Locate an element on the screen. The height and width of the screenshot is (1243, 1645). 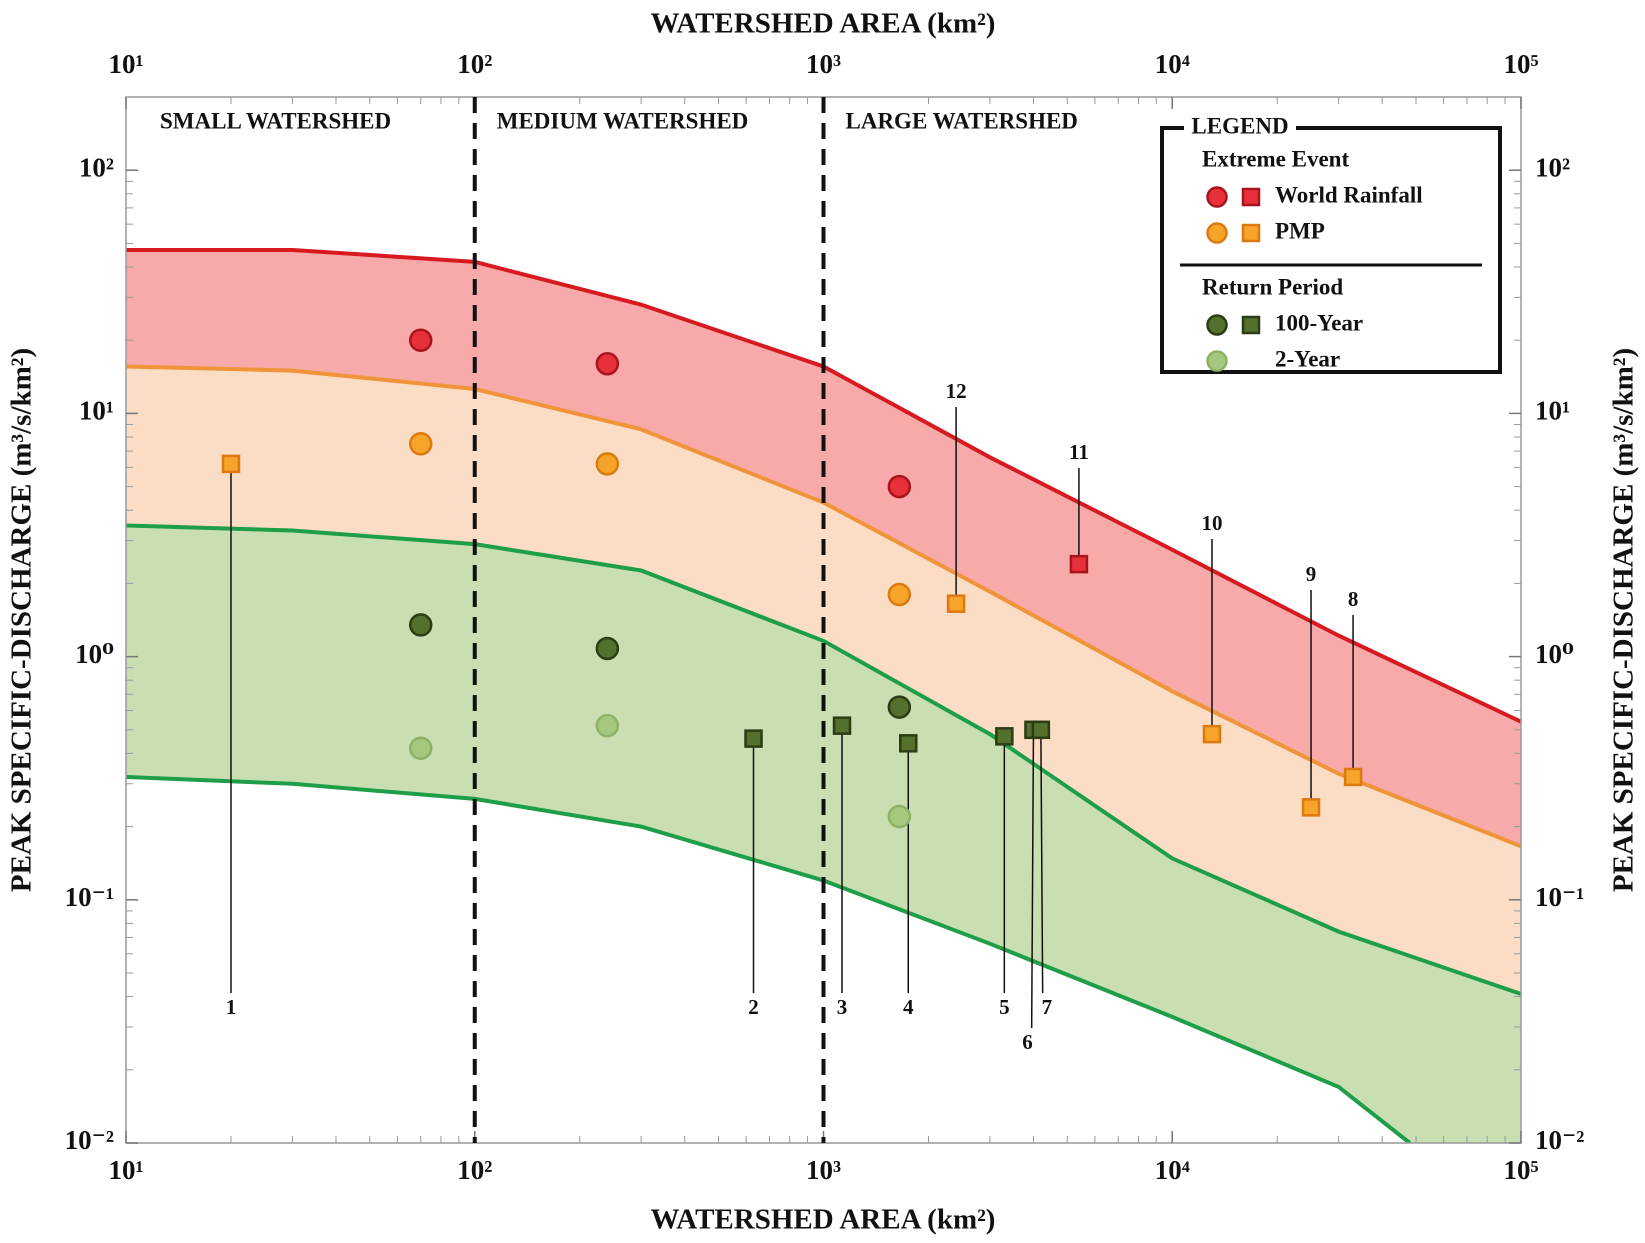
y-tick-label-right: 10⁻² is located at coordinates (1559, 1140).